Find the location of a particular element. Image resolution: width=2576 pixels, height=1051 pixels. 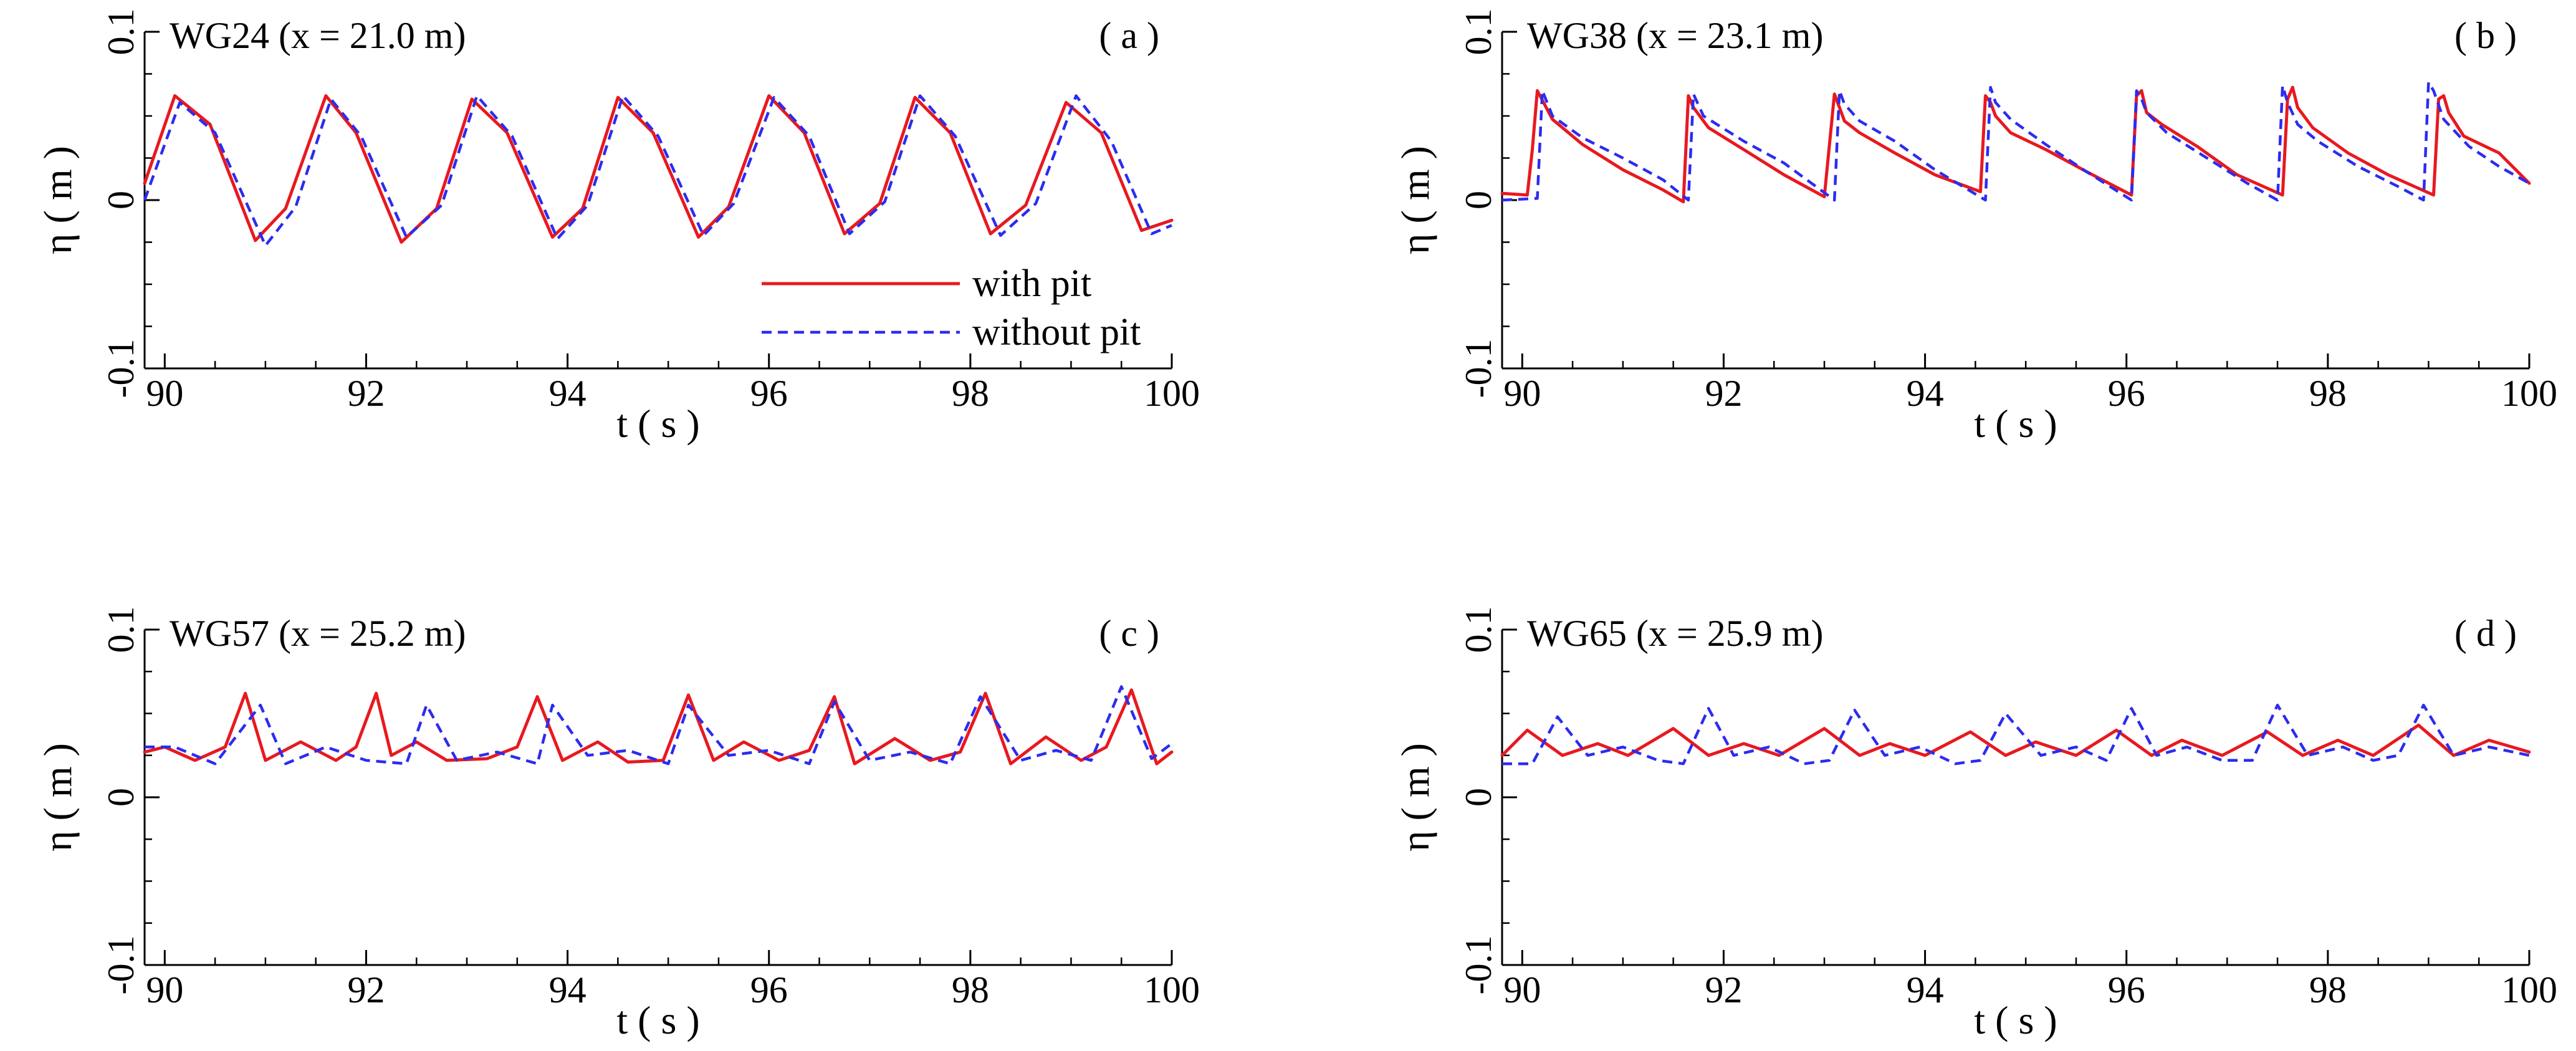

panel-letter: ( d ) is located at coordinates (2486, 634).